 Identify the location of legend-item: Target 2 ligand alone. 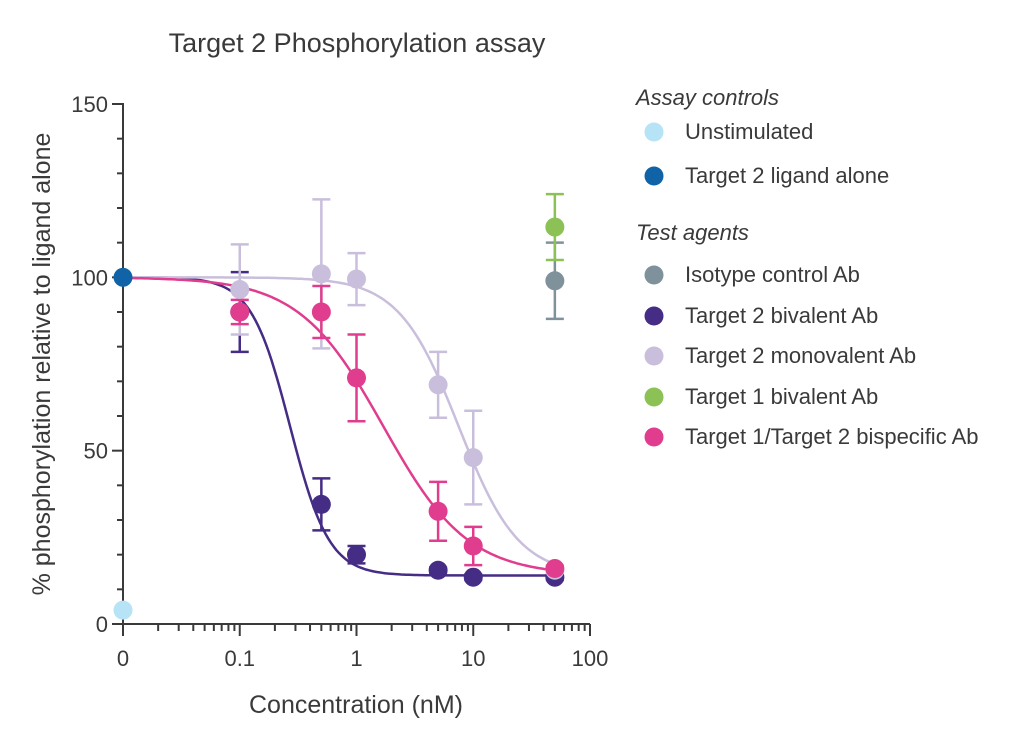
(766, 175).